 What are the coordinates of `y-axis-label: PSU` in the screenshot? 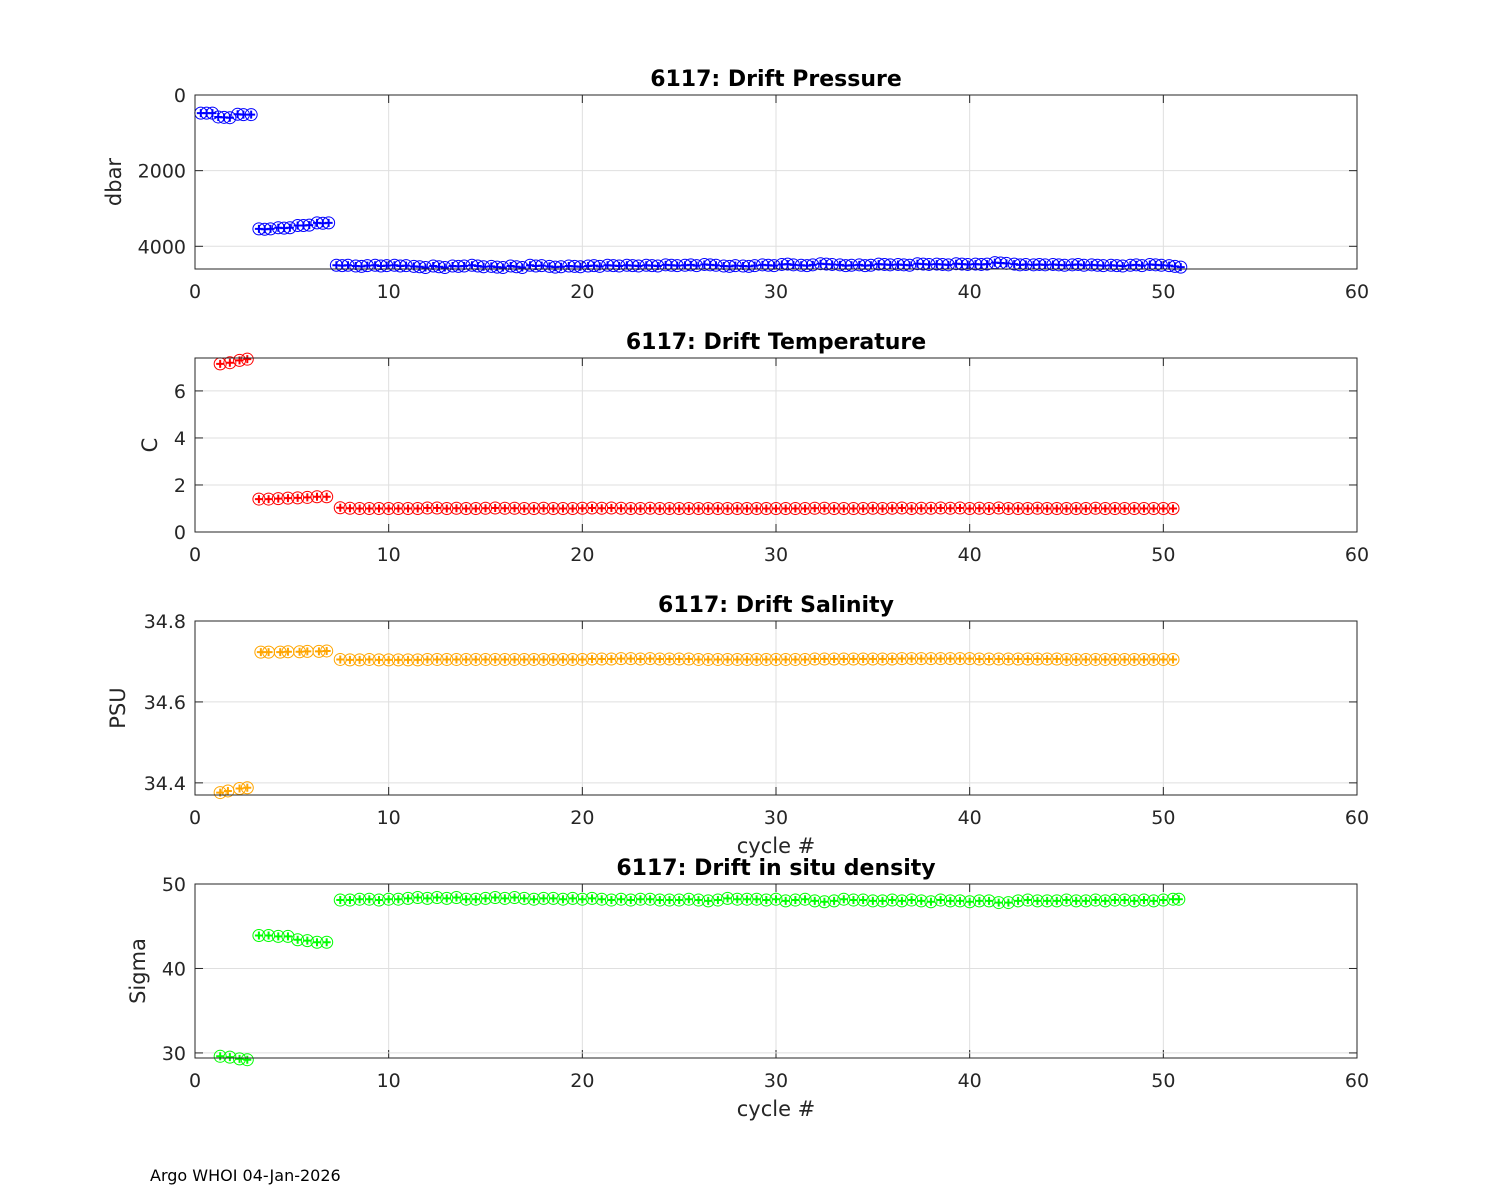 It's located at (118, 707).